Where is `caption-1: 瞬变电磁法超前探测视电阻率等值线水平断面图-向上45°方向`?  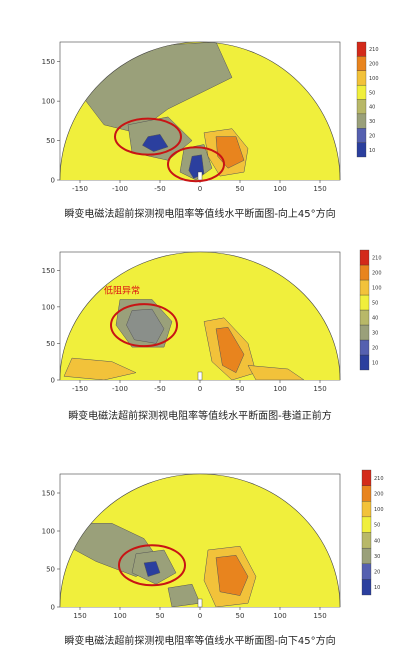
caption-1: 瞬变电磁法超前探测视电阻率等值线水平断面图-向上45°方向 is located at coordinates (200, 214).